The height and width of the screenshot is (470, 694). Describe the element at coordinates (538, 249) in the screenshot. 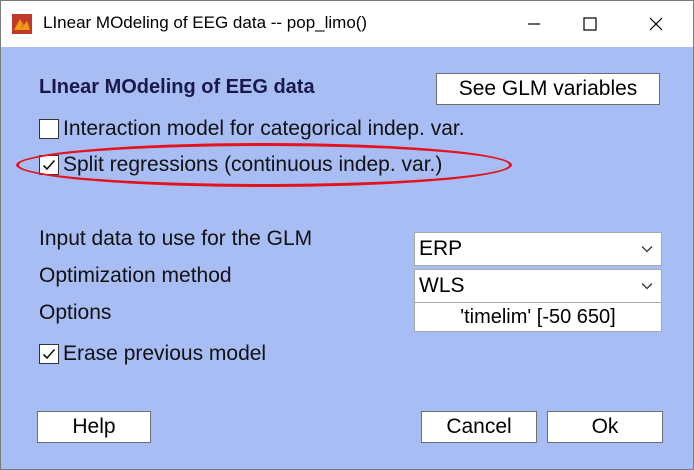

I see `input-data-select: ERP` at that location.